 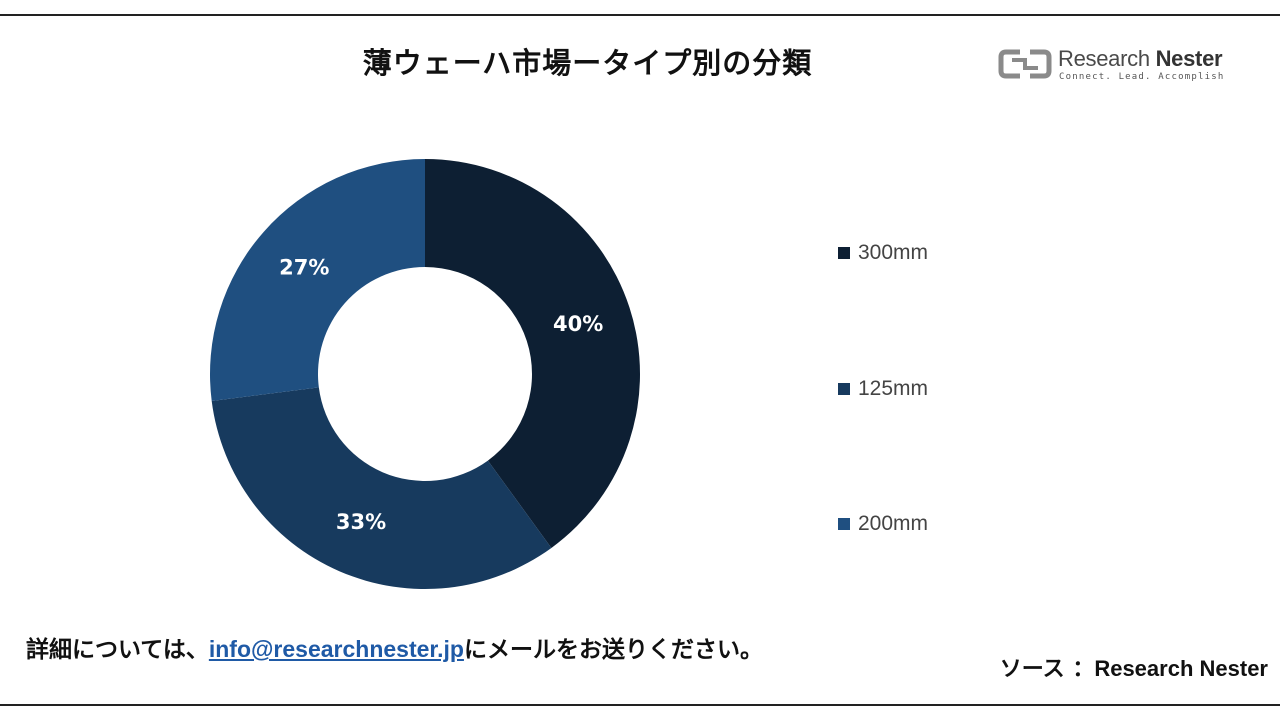 I want to click on logo-mark-icon, so click(x=1025, y=64).